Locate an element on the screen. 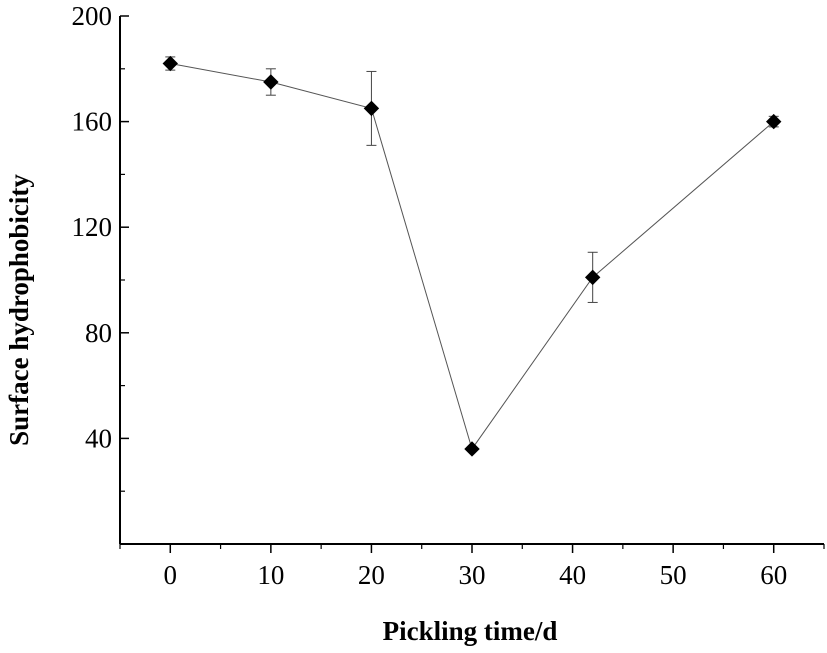 The image size is (827, 653). x-axis-title: Pickling time/d is located at coordinates (470, 631).